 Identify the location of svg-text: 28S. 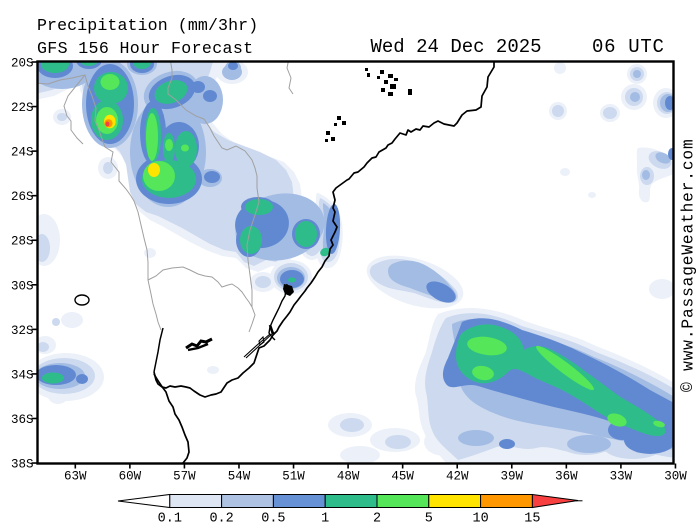
(22, 242).